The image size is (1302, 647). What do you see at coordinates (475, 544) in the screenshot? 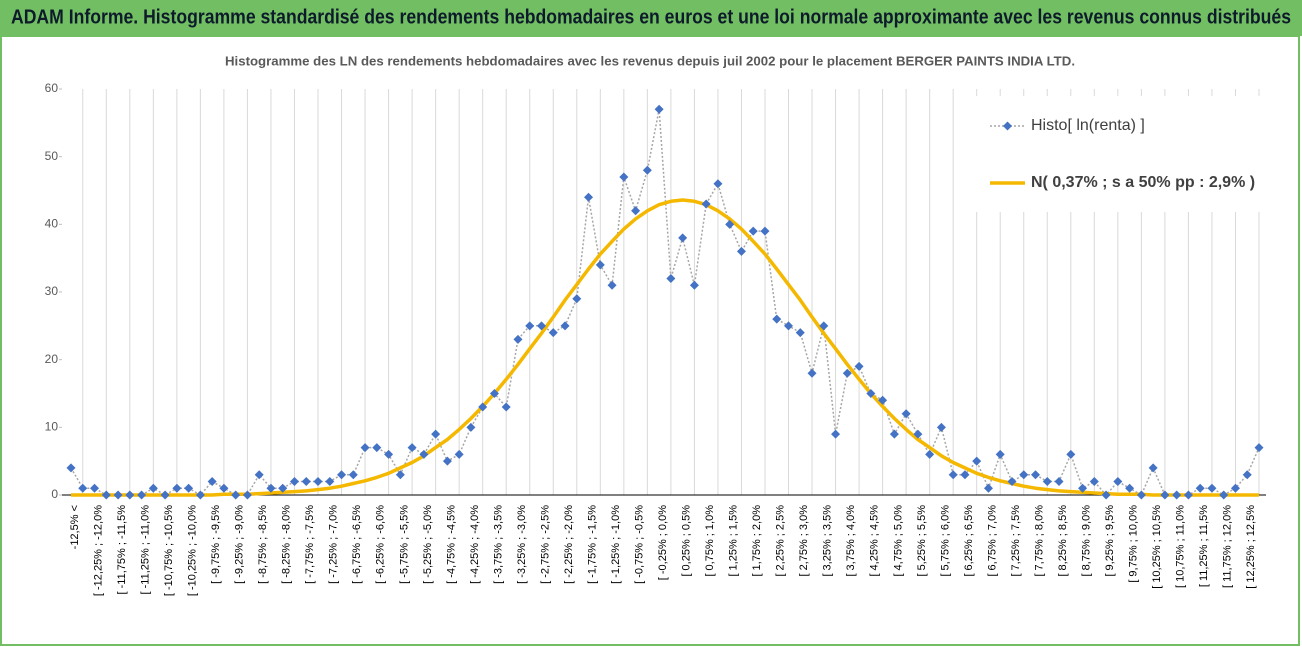
I see `x-tick-label: [ -4,25% ; -4,0%` at bounding box center [475, 544].